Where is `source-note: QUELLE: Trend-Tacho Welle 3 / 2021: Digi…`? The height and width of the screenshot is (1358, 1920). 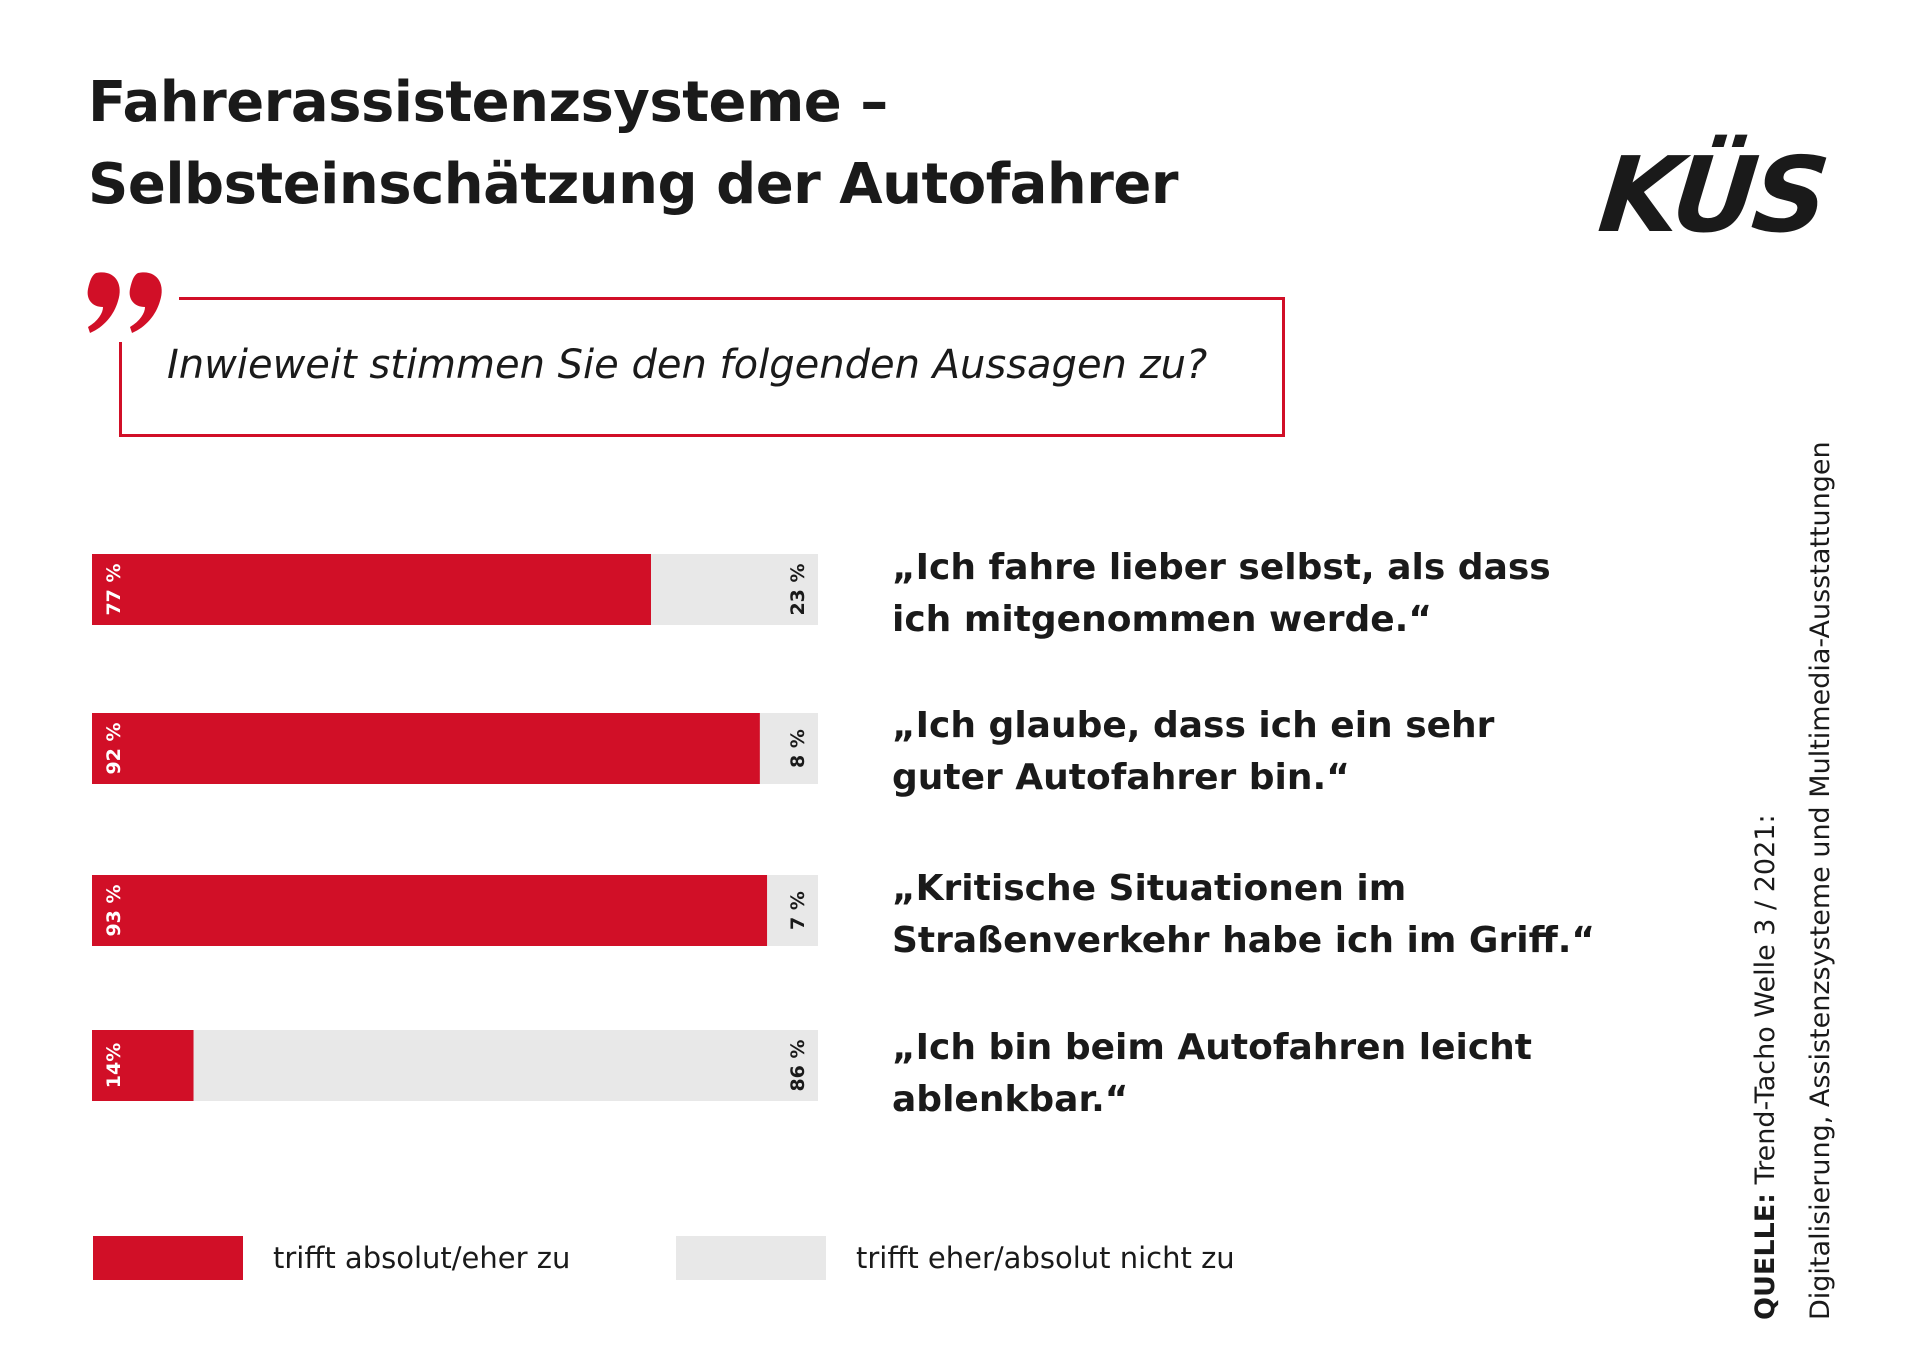
source-note: QUELLE: Trend-Tacho Welle 3 / 2021: Digi… is located at coordinates (1793, 880).